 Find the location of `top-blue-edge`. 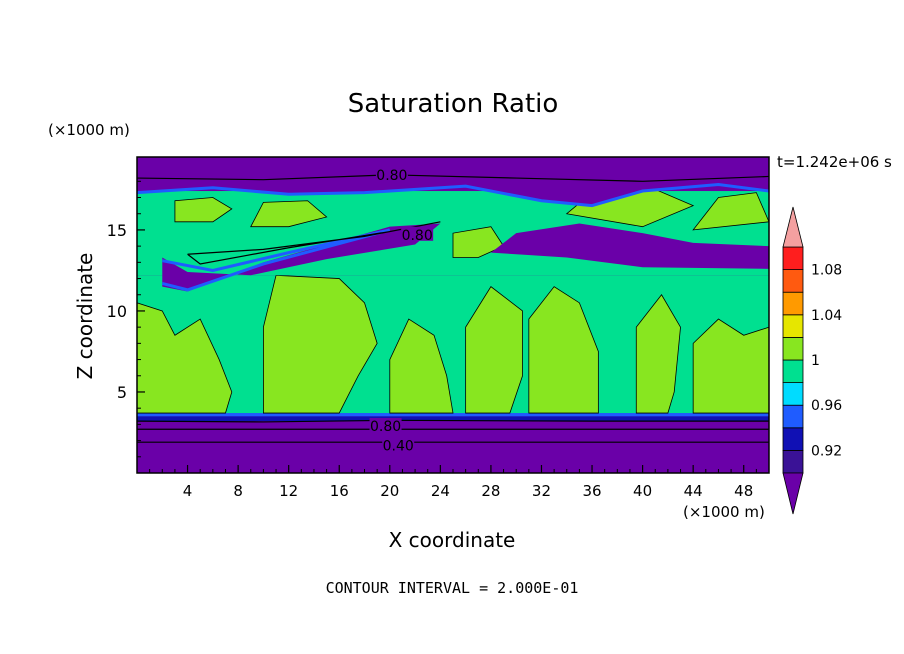

top-blue-edge is located at coordinates (453, 195).